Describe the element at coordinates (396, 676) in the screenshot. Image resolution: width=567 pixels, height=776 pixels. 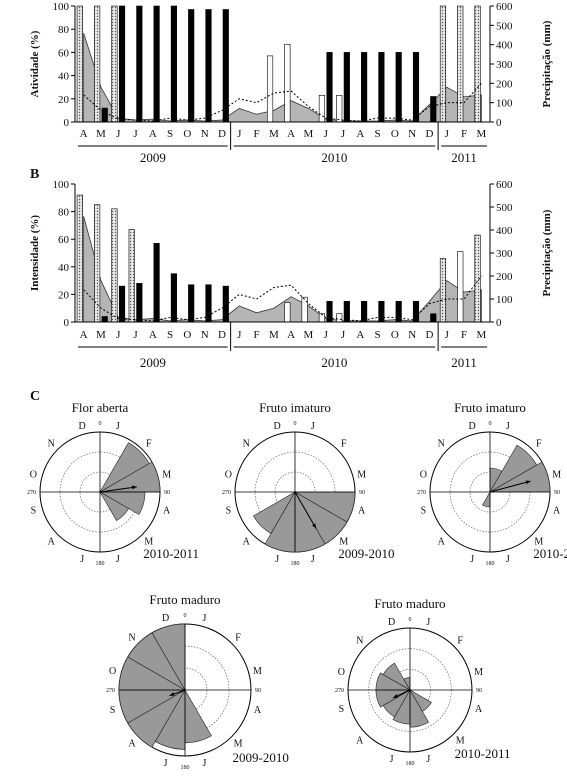
I see `wedge` at that location.